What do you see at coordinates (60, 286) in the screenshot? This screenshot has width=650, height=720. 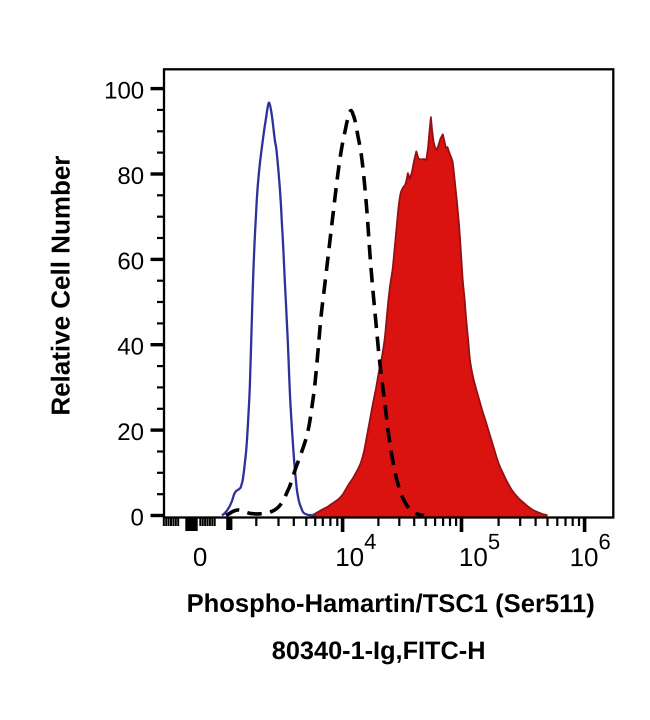 I see `svg-text: Relative Cell Number` at bounding box center [60, 286].